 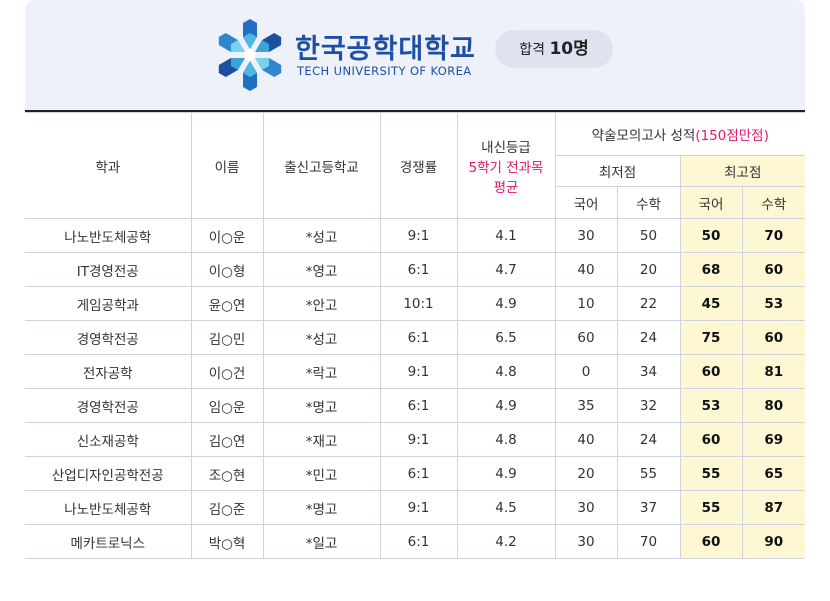 I want to click on cell-max-math: 87, so click(x=773, y=507).